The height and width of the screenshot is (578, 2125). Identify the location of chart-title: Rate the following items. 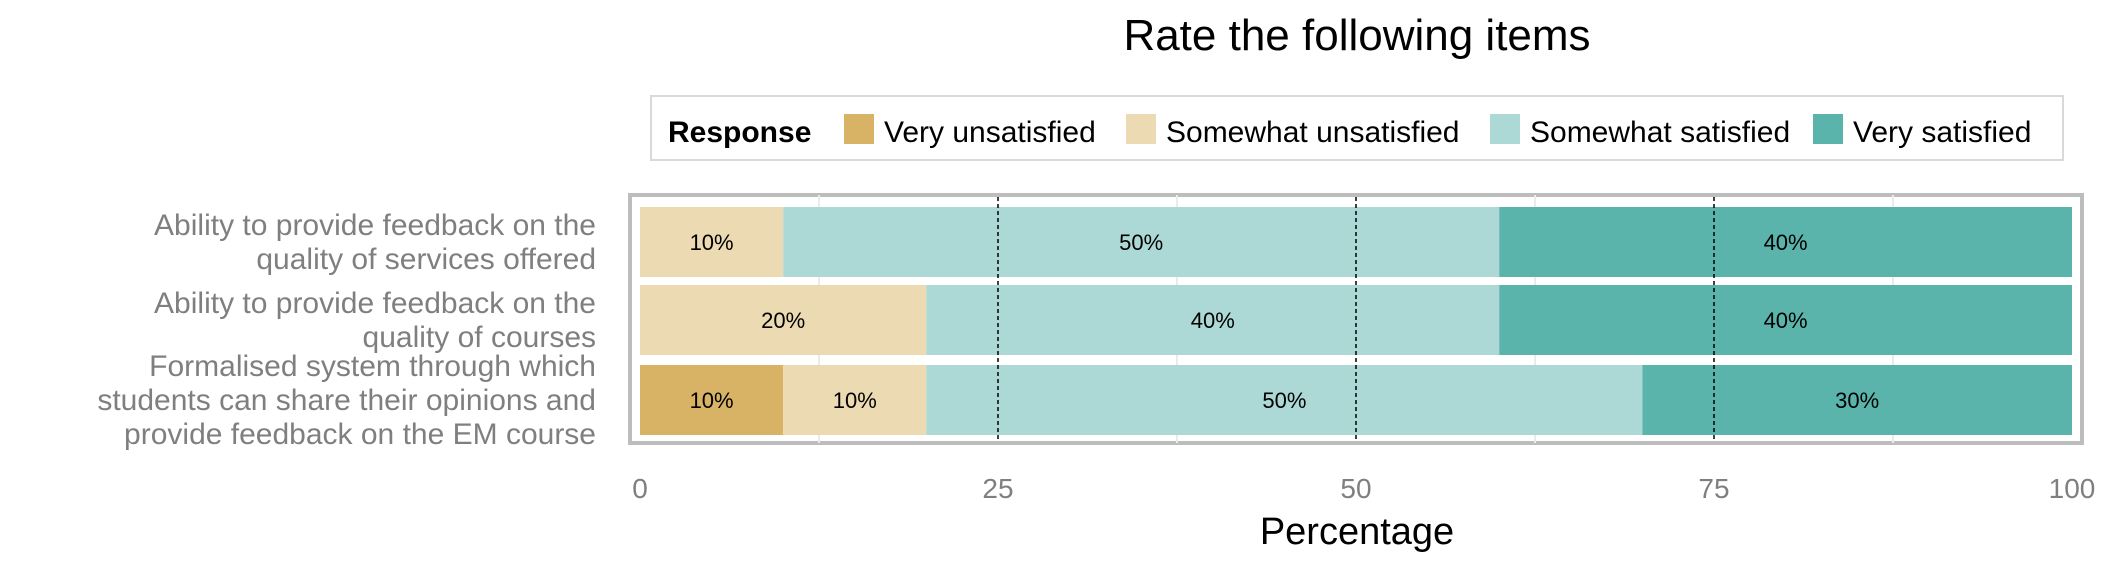
(1356, 35).